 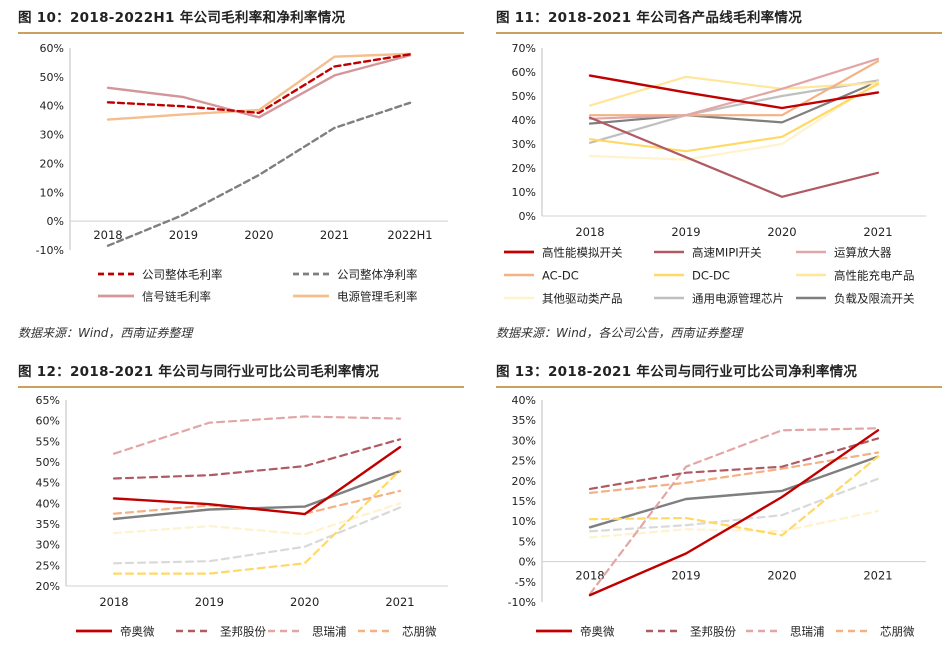 I want to click on fig13-ytick-label: 0%, so click(x=527, y=562).